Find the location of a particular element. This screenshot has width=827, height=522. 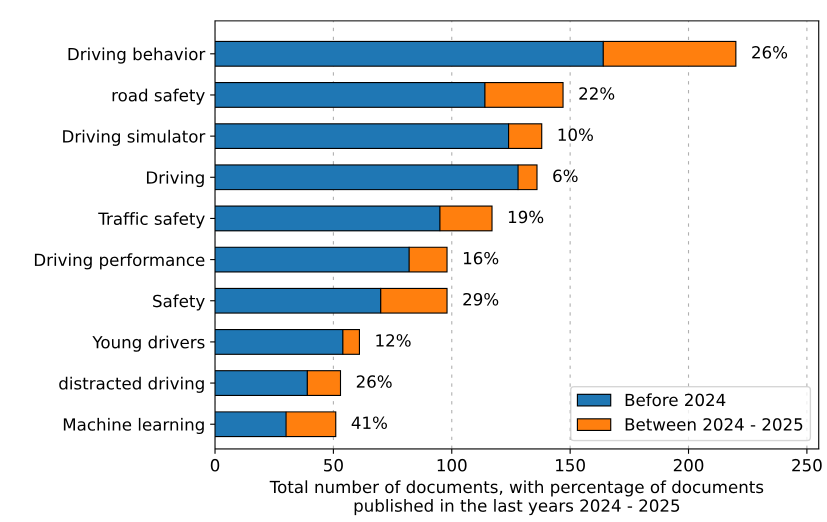

y-tick-label: Driving simulator is located at coordinates (134, 138).